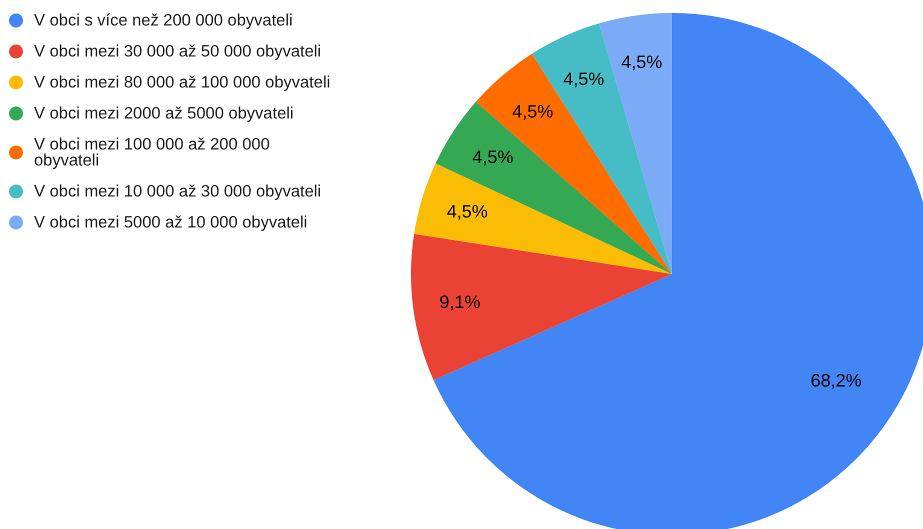  What do you see at coordinates (163, 21) in the screenshot?
I see `legend-label: V obci s více než 200 000 obyvateli` at bounding box center [163, 21].